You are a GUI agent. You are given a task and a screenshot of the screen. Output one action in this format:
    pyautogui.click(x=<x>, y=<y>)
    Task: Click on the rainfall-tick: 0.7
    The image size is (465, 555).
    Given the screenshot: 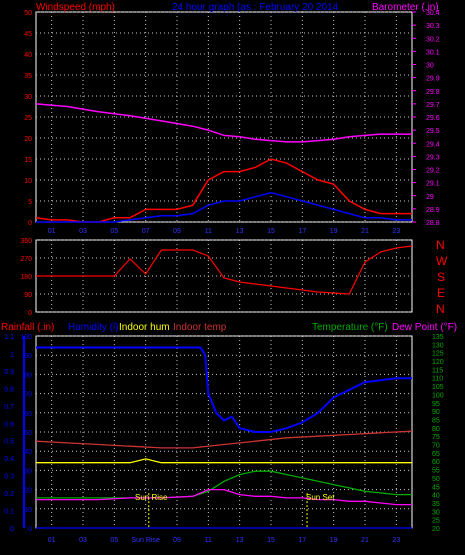 What is the action you would take?
    pyautogui.click(x=9, y=407)
    